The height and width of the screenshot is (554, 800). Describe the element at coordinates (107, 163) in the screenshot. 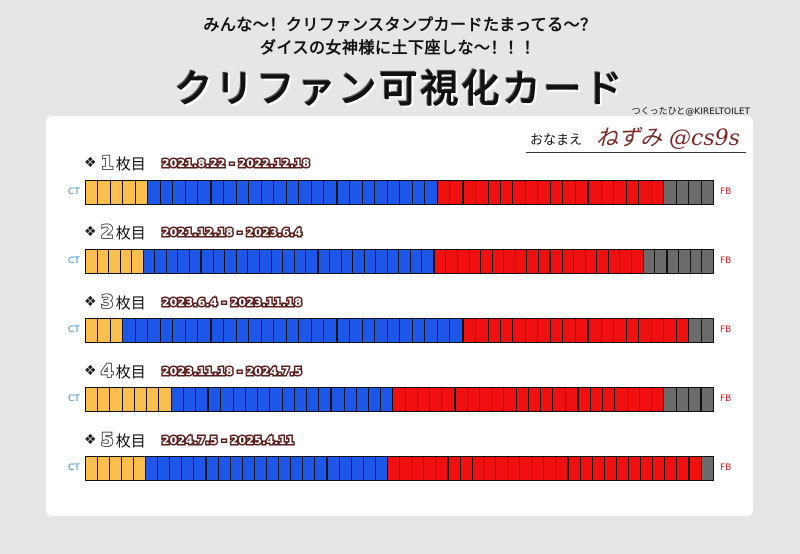

I see `row-number: 1` at that location.